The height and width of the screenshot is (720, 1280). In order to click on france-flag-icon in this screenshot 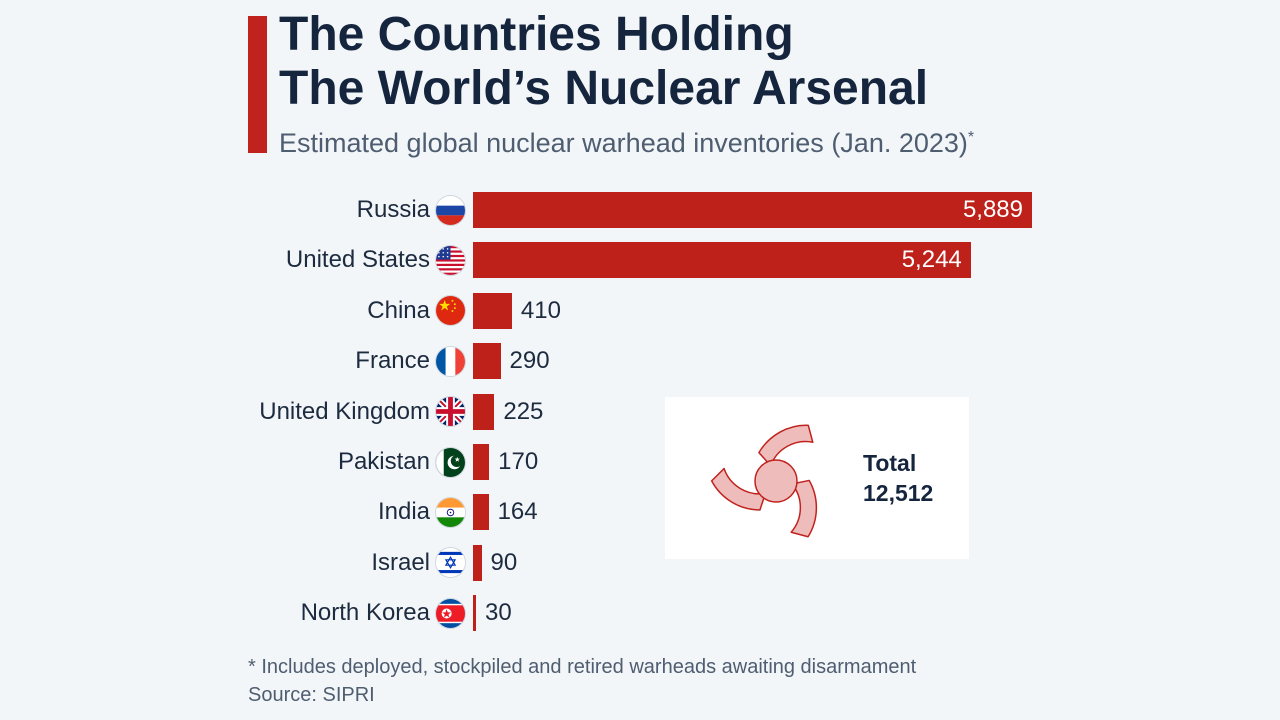, I will do `click(450, 361)`.